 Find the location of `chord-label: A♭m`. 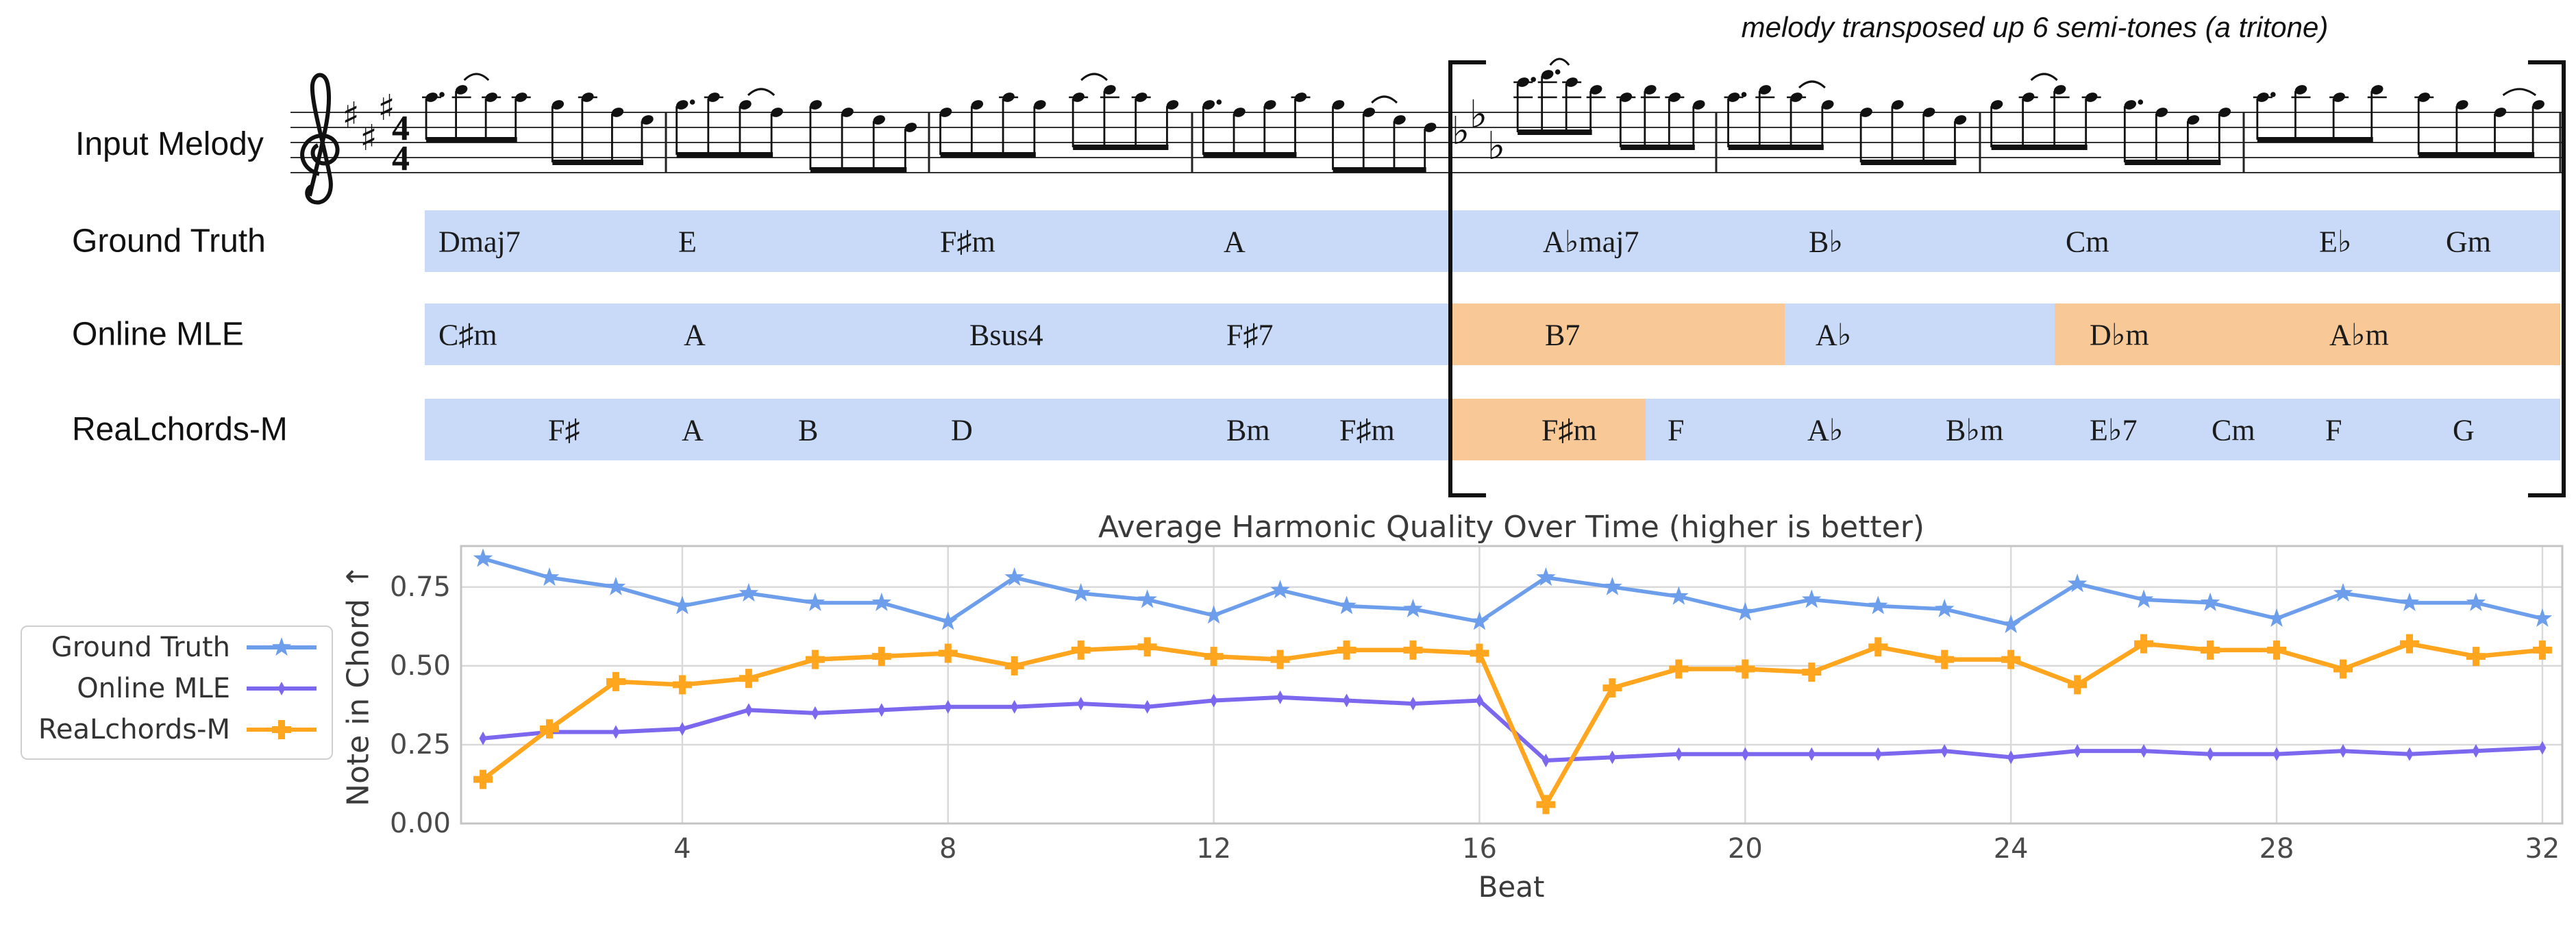

chord-label: A♭m is located at coordinates (2359, 335).